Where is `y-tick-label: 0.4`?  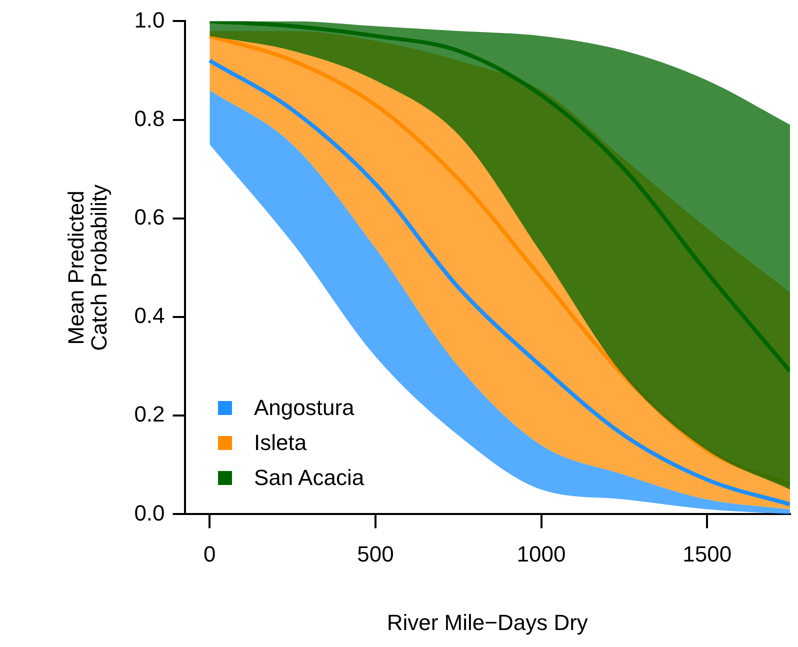 y-tick-label: 0.4 is located at coordinates (149, 315).